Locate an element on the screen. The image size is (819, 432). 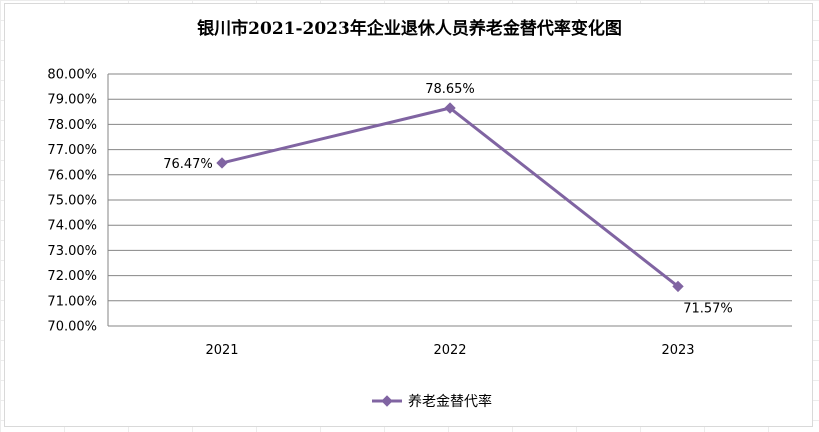
data-label: 78.65% is located at coordinates (450, 89).